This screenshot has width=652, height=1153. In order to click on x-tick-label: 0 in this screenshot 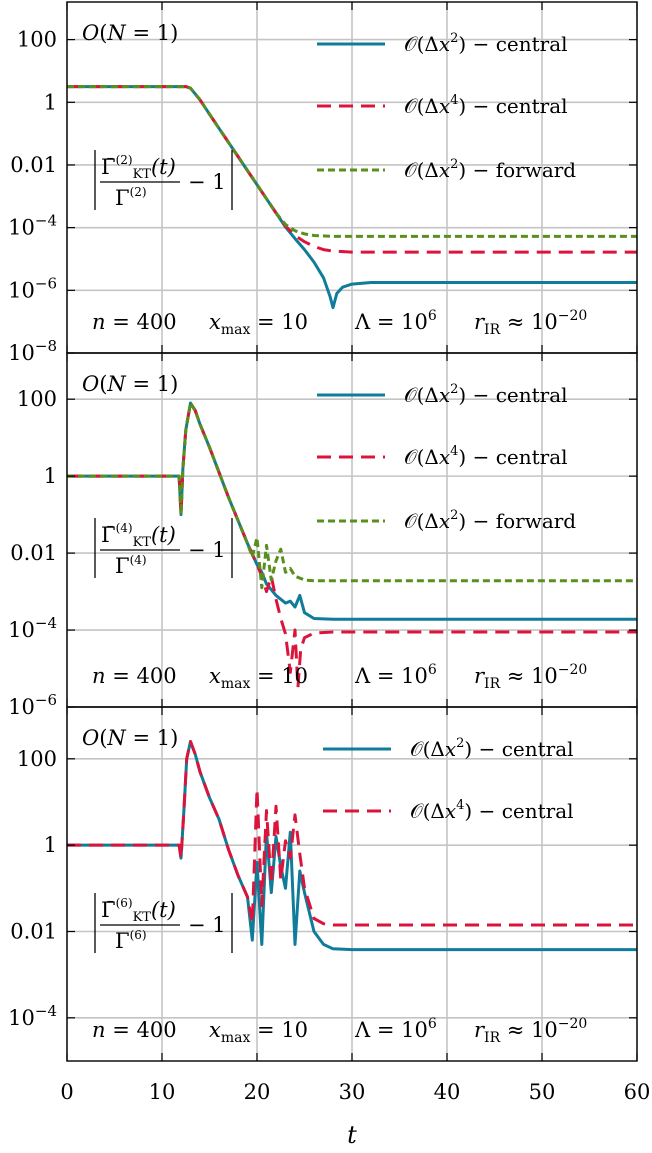, I will do `click(66, 1092)`.